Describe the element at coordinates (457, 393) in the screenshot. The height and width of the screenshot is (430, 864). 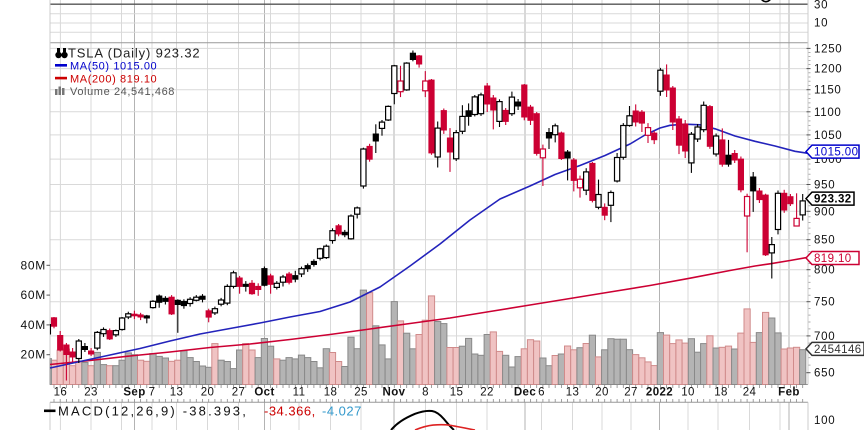
I see `svg-text: 15` at that location.